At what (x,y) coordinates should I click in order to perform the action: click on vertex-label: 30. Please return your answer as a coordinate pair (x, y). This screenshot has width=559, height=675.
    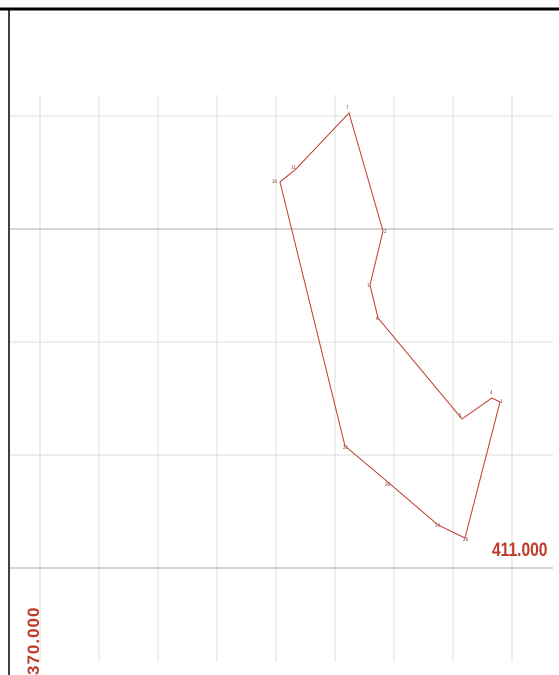
    Looking at the image, I should click on (275, 181).